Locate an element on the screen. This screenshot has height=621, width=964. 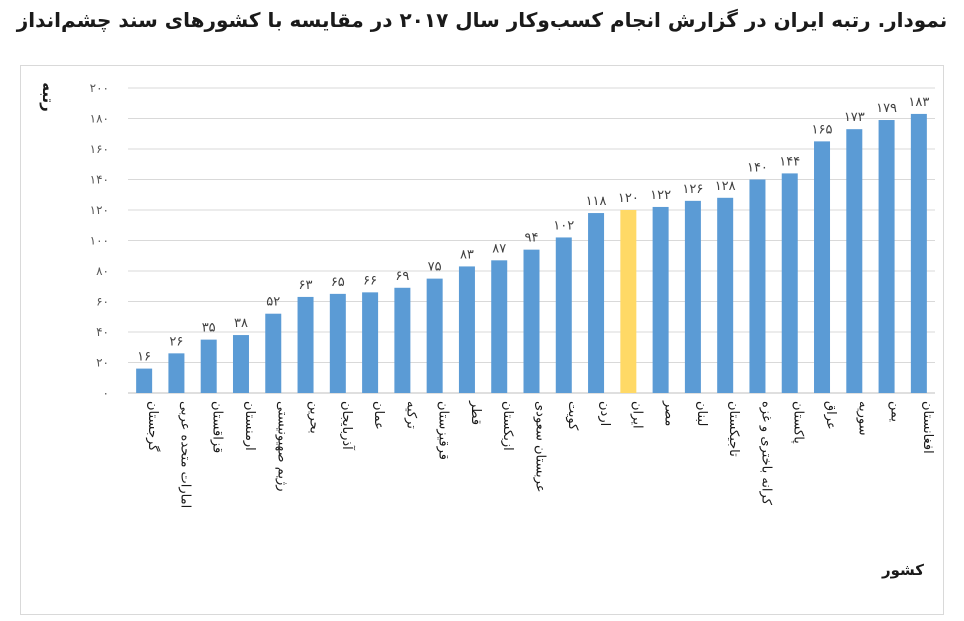
y-tick-label: ۱۴۰ is located at coordinates (99, 180).